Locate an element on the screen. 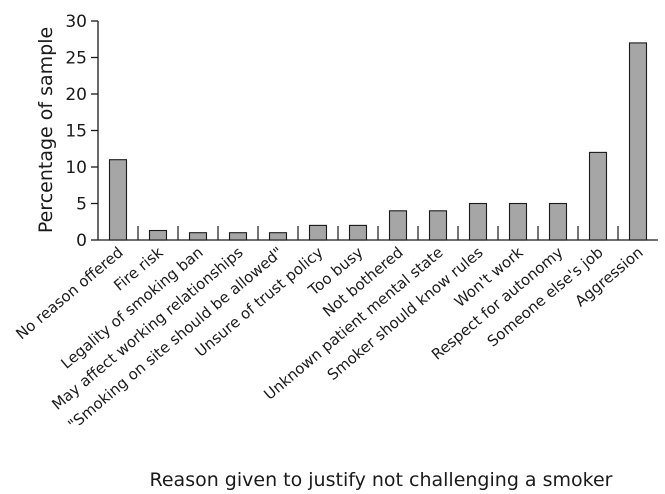 The image size is (665, 494). y-tick-label: 25 is located at coordinates (76, 59).